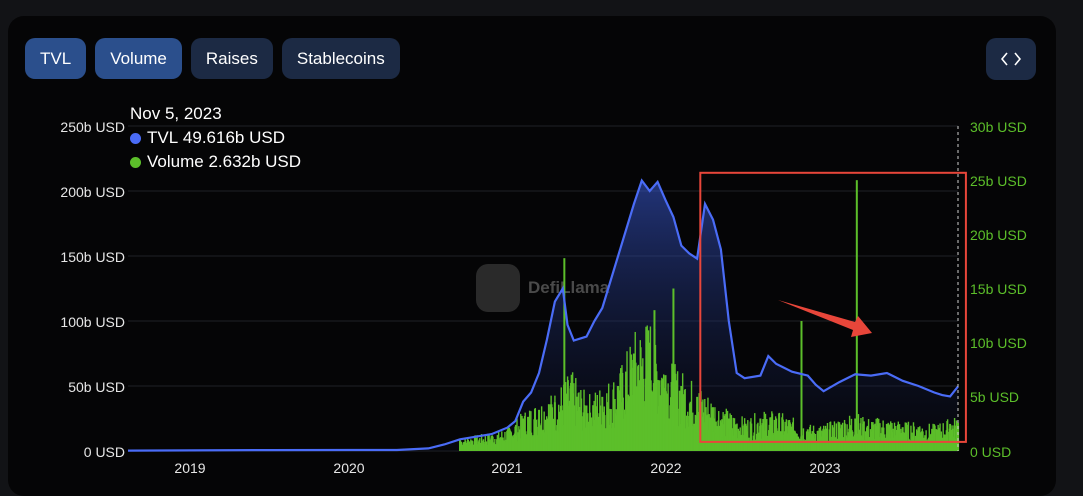 This screenshot has height=496, width=1083. What do you see at coordinates (92, 257) in the screenshot?
I see `left-axis-tick: 150b USD` at bounding box center [92, 257].